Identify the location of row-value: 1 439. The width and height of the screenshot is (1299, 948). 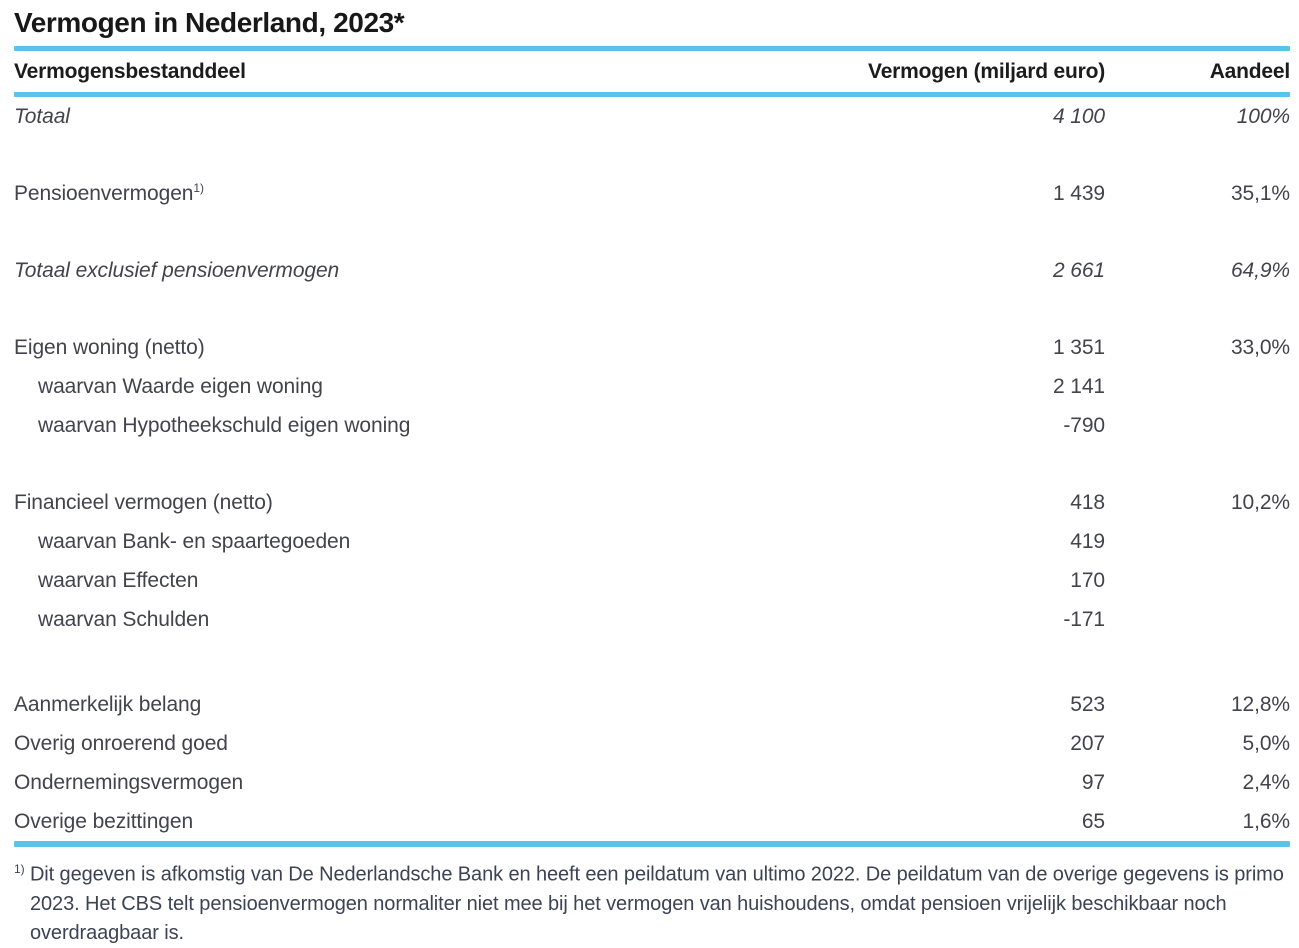
(1078, 193).